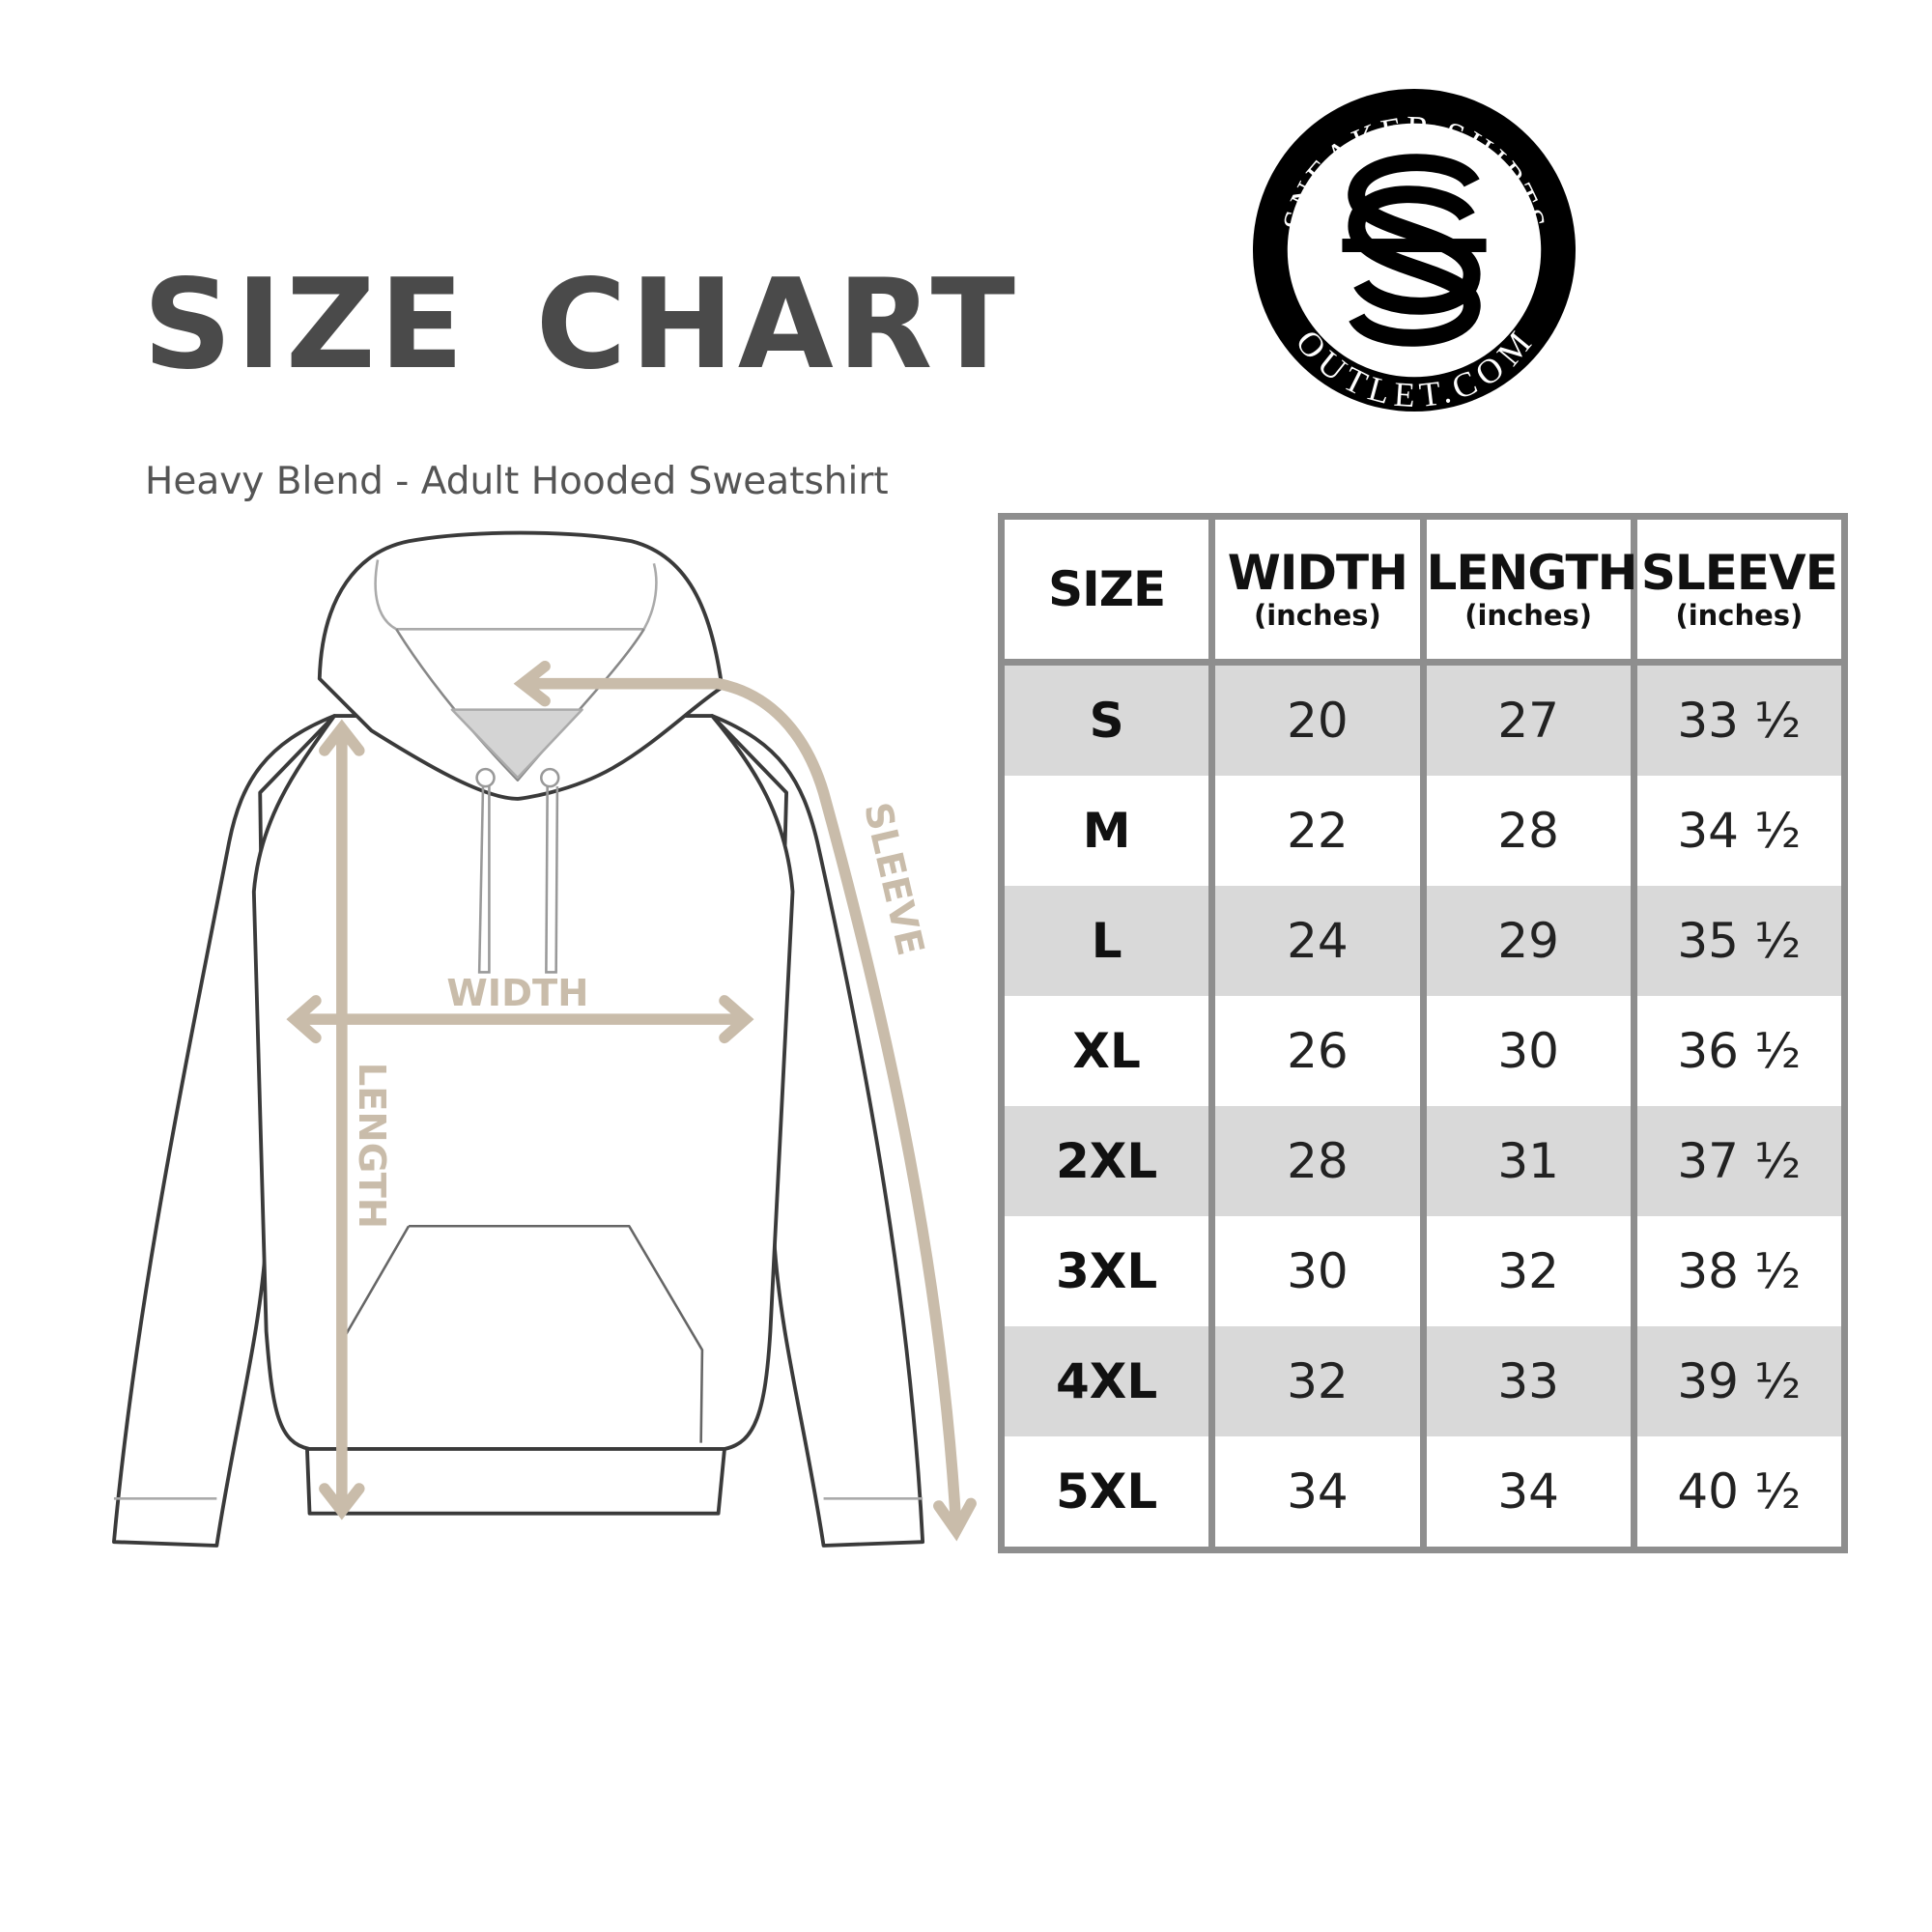 This screenshot has height=1932, width=1932. What do you see at coordinates (1106, 591) in the screenshot?
I see `header-size: SIZE` at bounding box center [1106, 591].